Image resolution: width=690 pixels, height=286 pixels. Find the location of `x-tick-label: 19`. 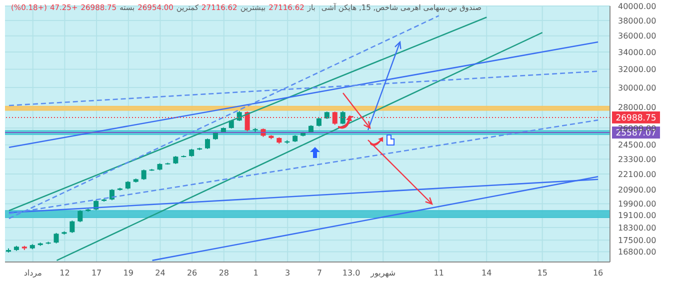

x-tick-label: 19 is located at coordinates (128, 273).